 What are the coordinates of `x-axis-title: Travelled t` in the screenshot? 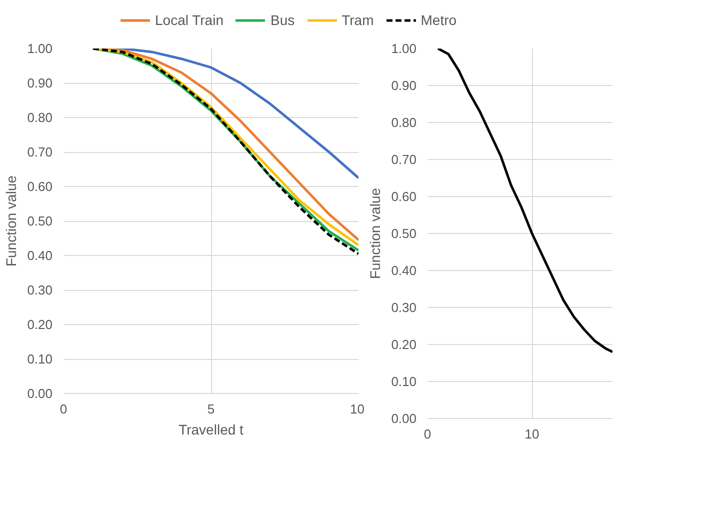 It's located at (211, 430).